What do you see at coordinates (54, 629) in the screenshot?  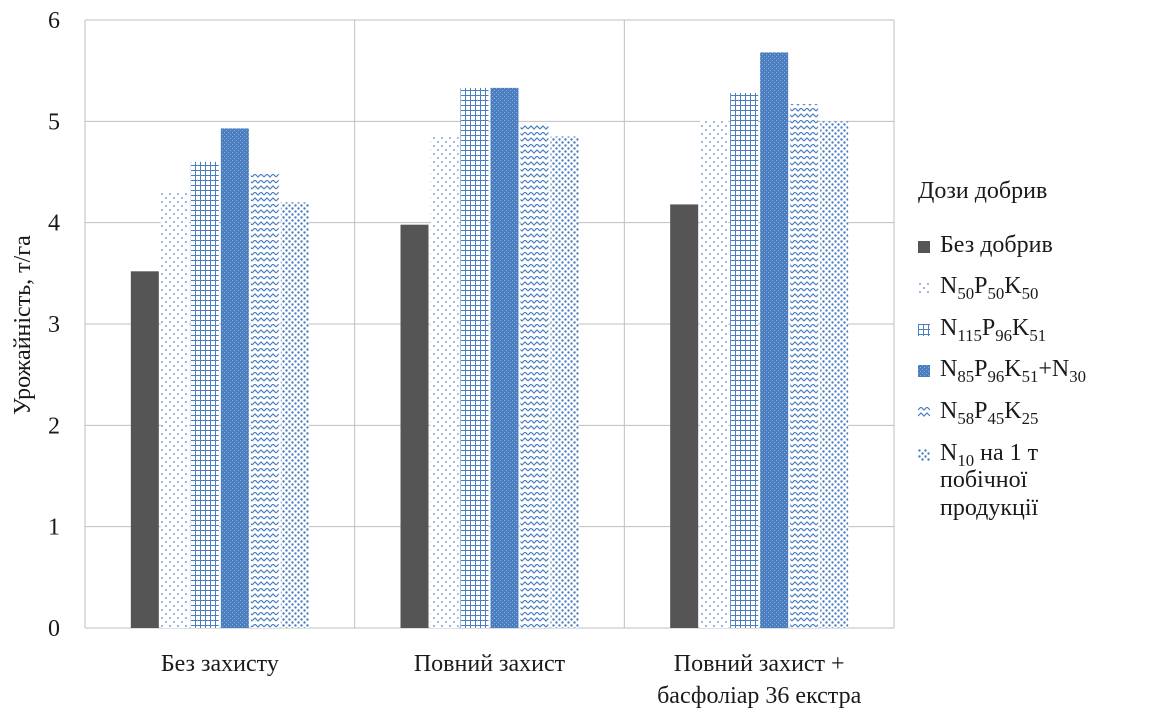 I see `y-tick-label: 0` at bounding box center [54, 629].